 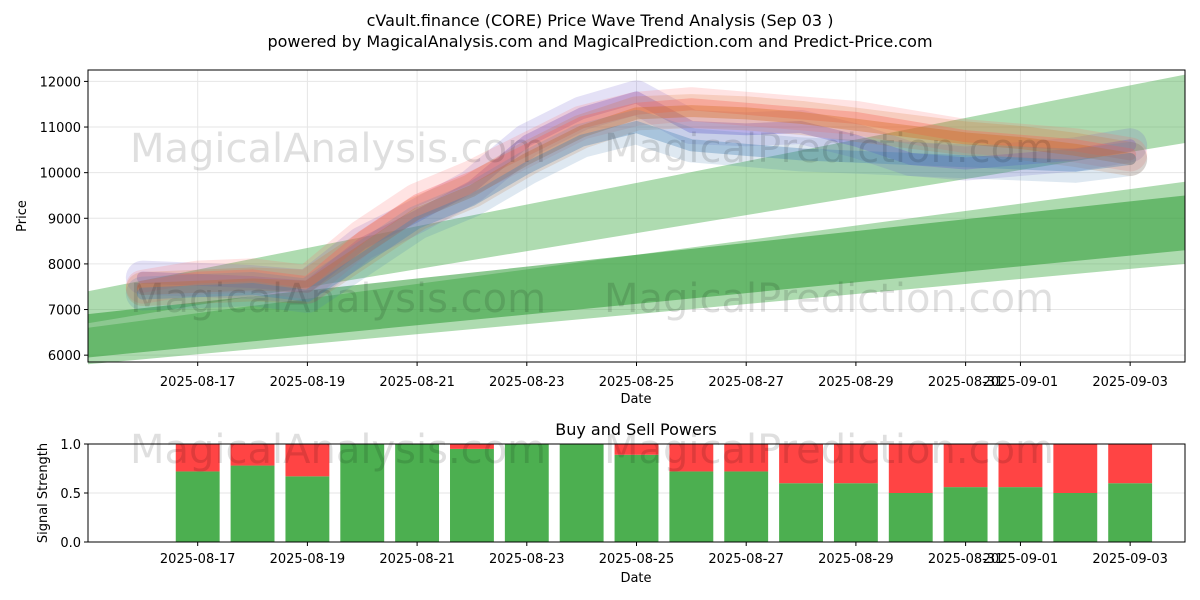 I want to click on price-ytick-label: 11000, so click(x=60, y=128).